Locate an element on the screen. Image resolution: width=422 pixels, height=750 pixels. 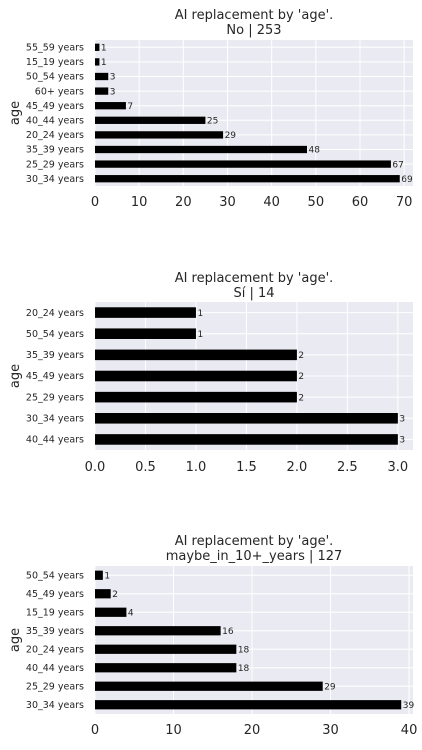
bar-value-label: 69 is located at coordinates (407, 180).